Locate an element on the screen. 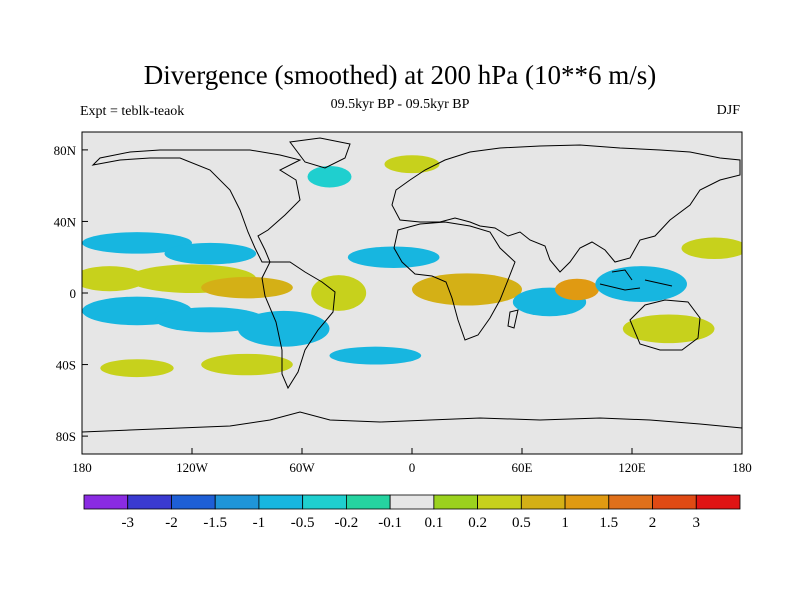  y-tick-label: 80N is located at coordinates (65, 150).